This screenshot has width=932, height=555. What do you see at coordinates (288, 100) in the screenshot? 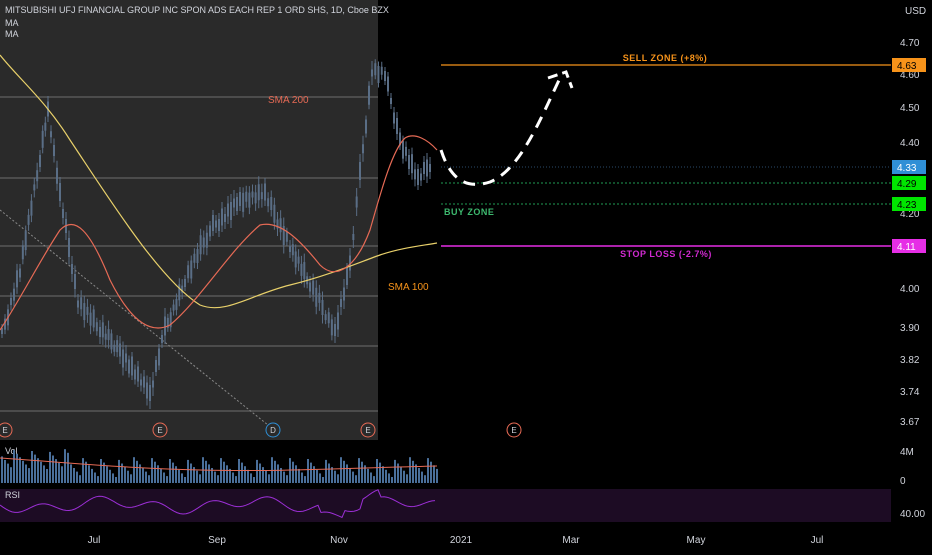
I see `sma-200-label: SMA 200` at bounding box center [288, 100].